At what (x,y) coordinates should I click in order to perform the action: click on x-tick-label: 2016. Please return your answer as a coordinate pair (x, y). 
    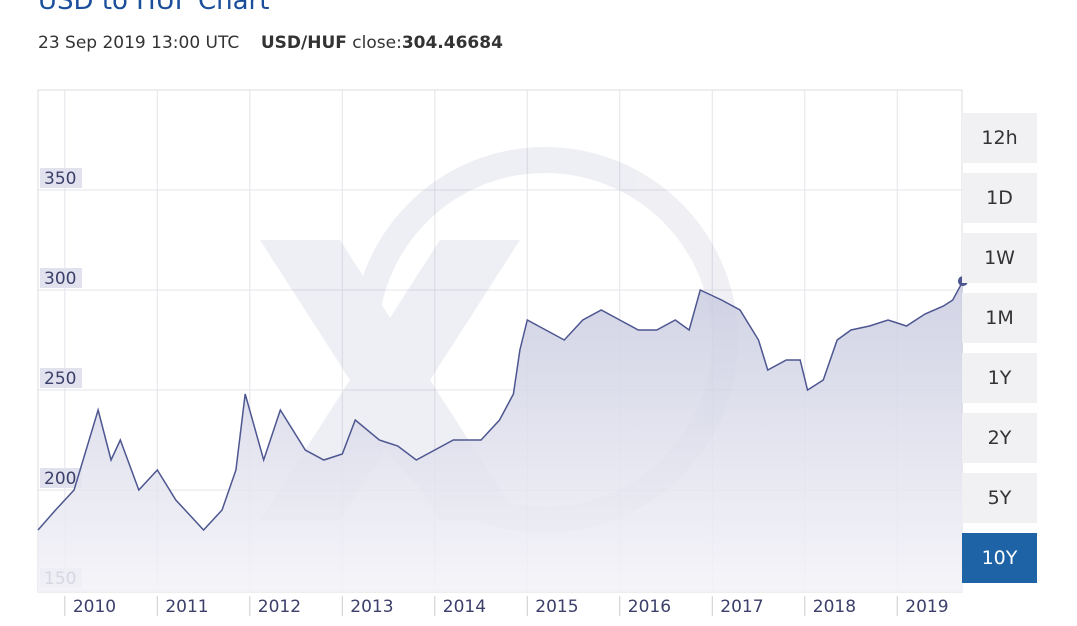
    Looking at the image, I should click on (649, 607).